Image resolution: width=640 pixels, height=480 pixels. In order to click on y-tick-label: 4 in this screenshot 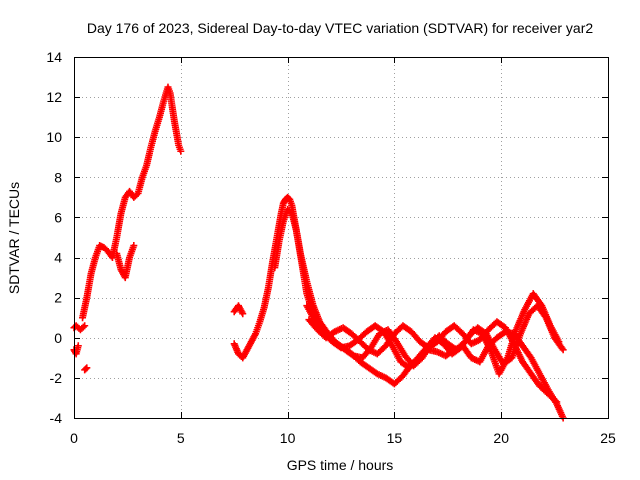, I will do `click(58, 258)`.